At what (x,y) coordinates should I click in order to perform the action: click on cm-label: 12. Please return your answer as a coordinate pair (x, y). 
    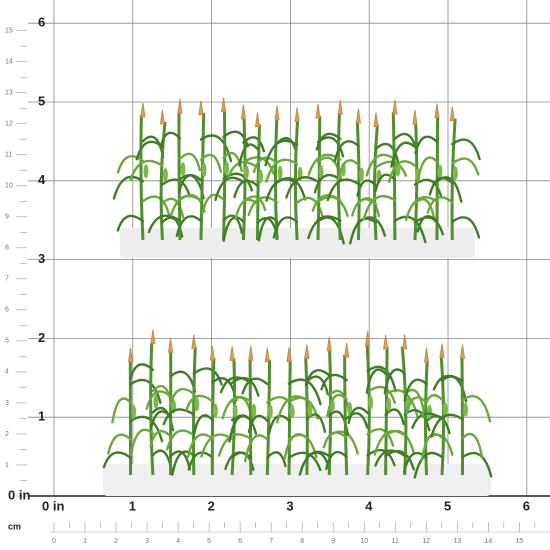
    Looking at the image, I should click on (9, 124).